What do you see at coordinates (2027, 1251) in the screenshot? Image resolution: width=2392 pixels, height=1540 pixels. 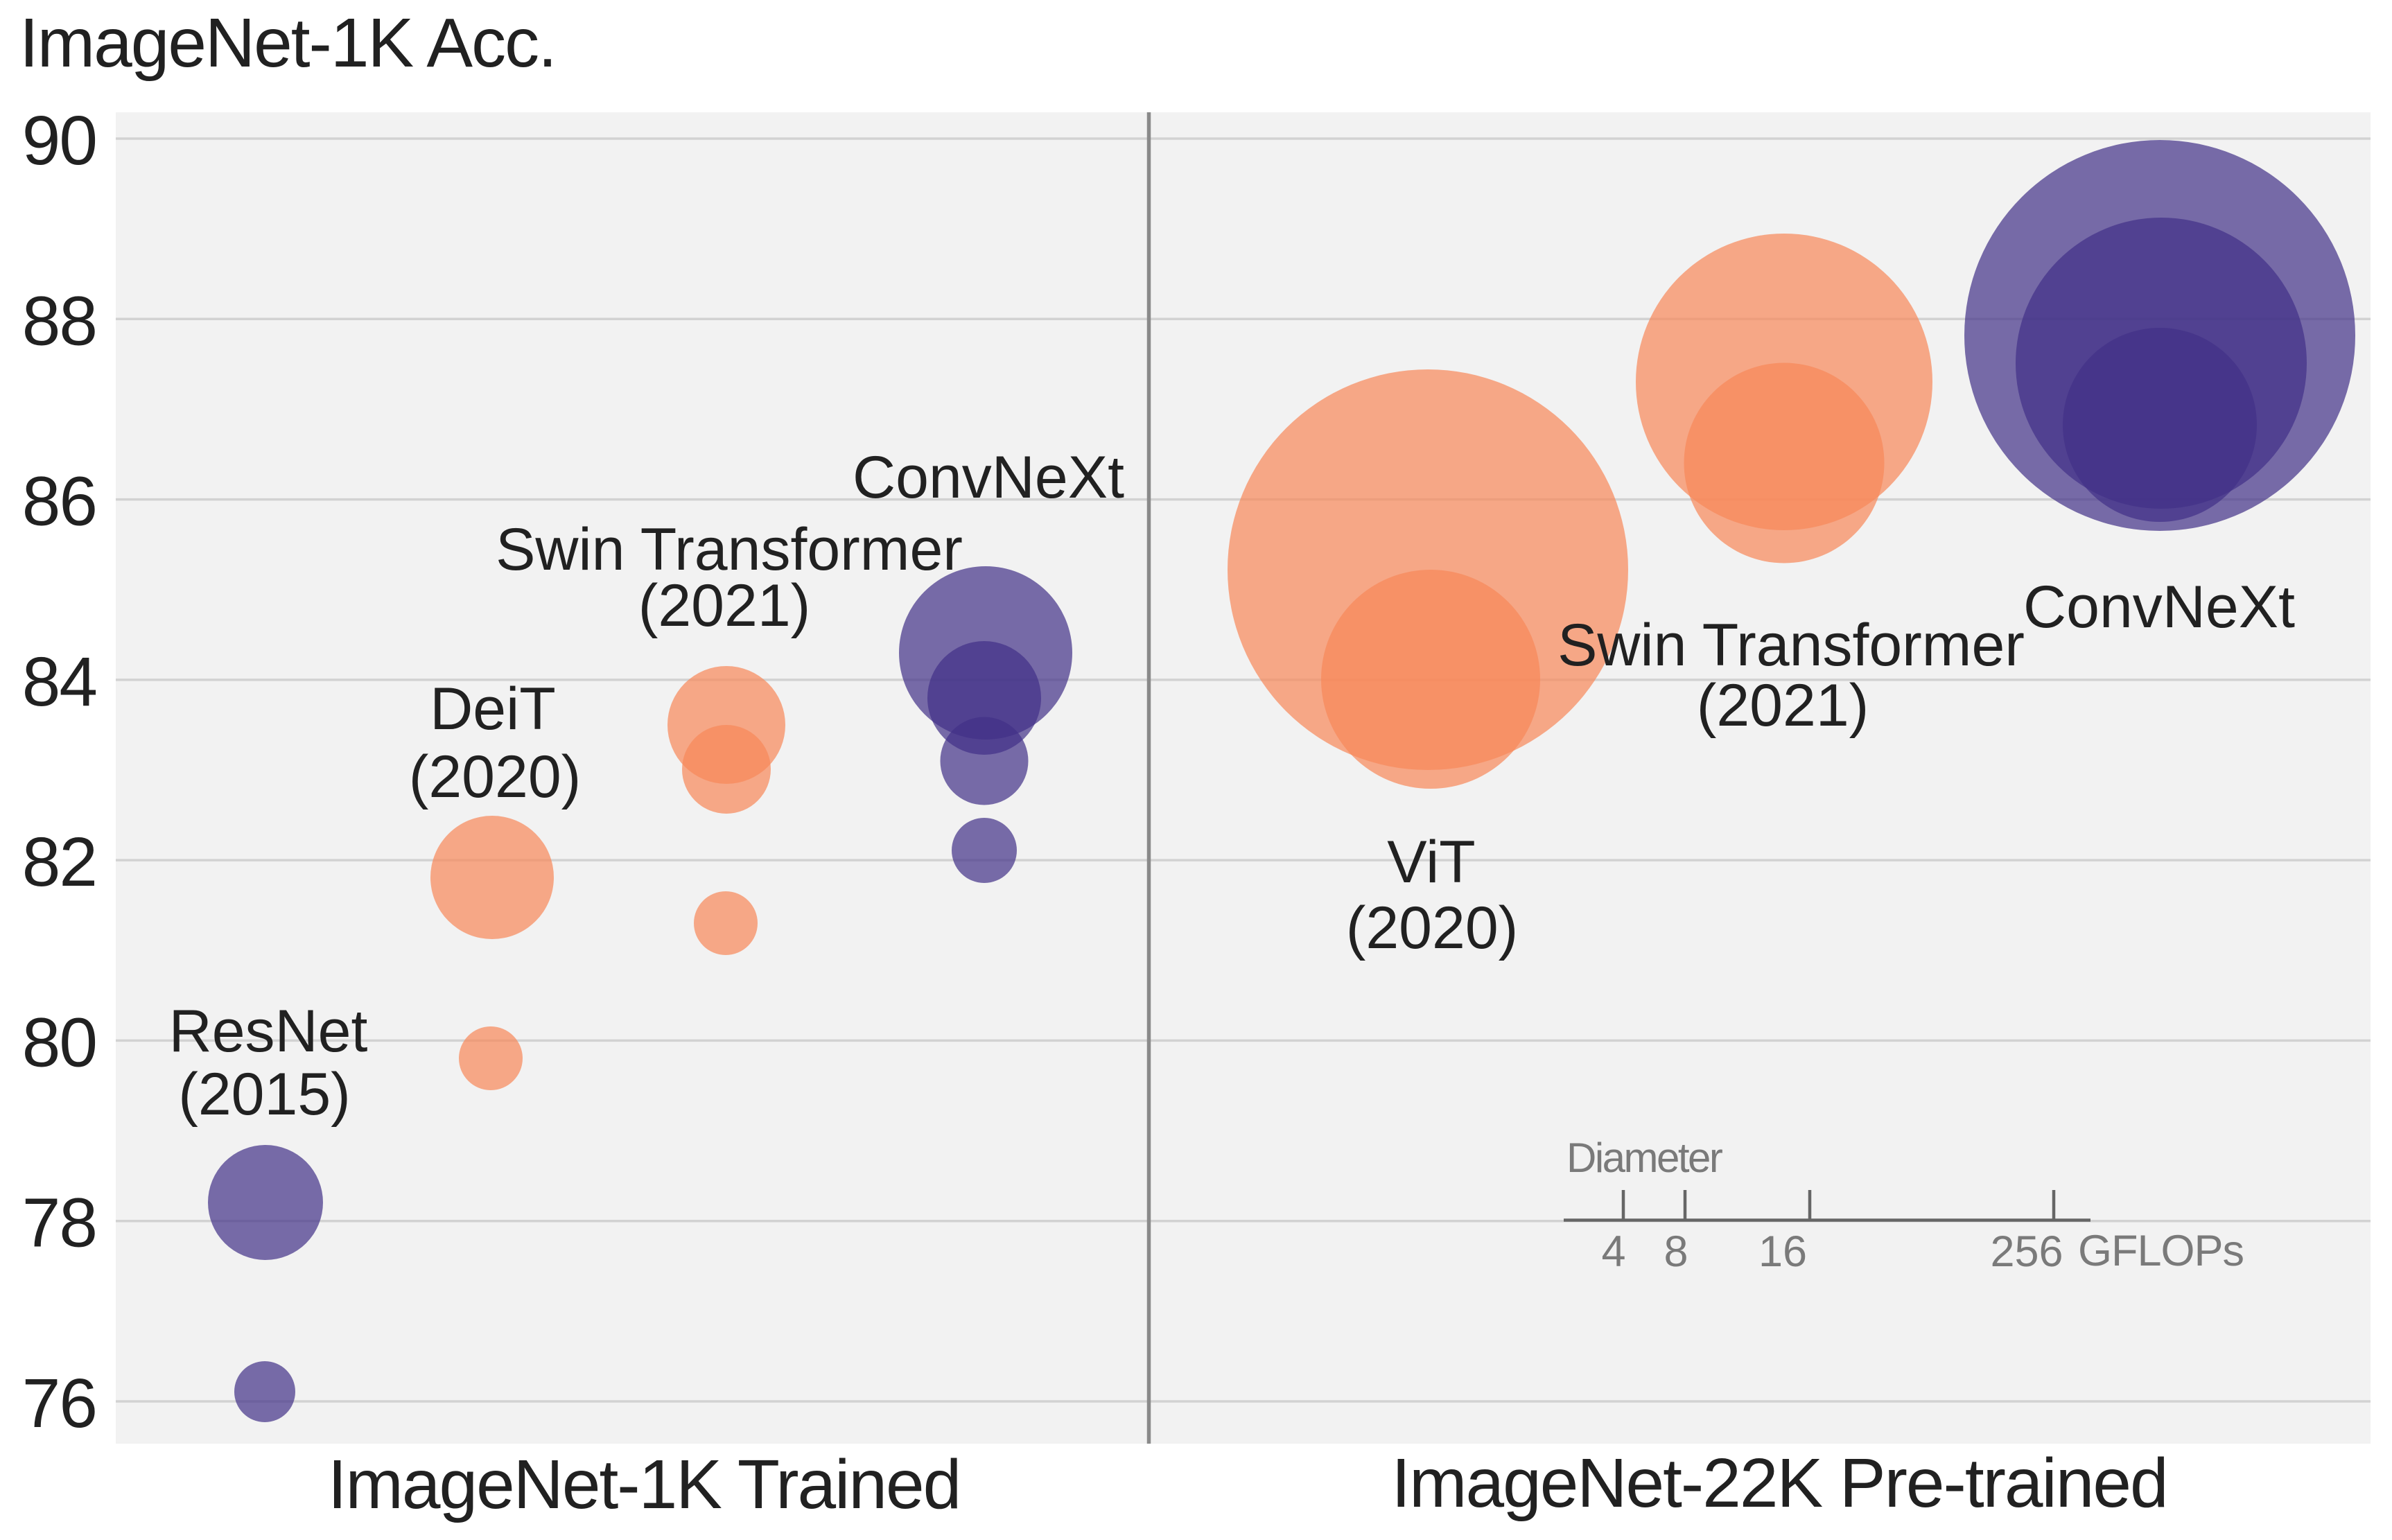 I see `svg-text: 256` at bounding box center [2027, 1251].